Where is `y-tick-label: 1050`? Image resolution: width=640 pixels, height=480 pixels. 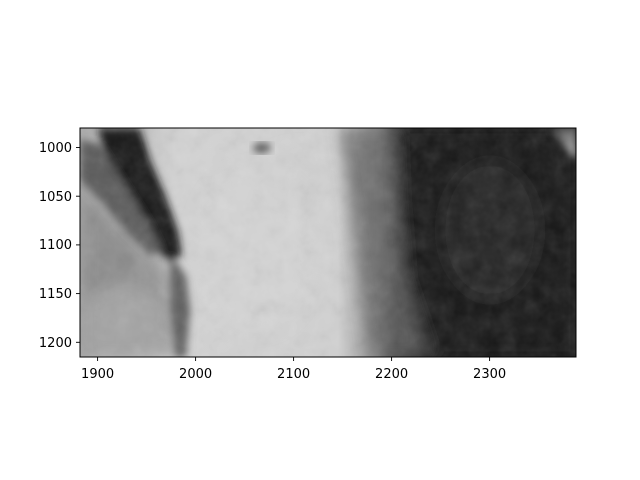 y-tick-label: 1050 is located at coordinates (55, 197).